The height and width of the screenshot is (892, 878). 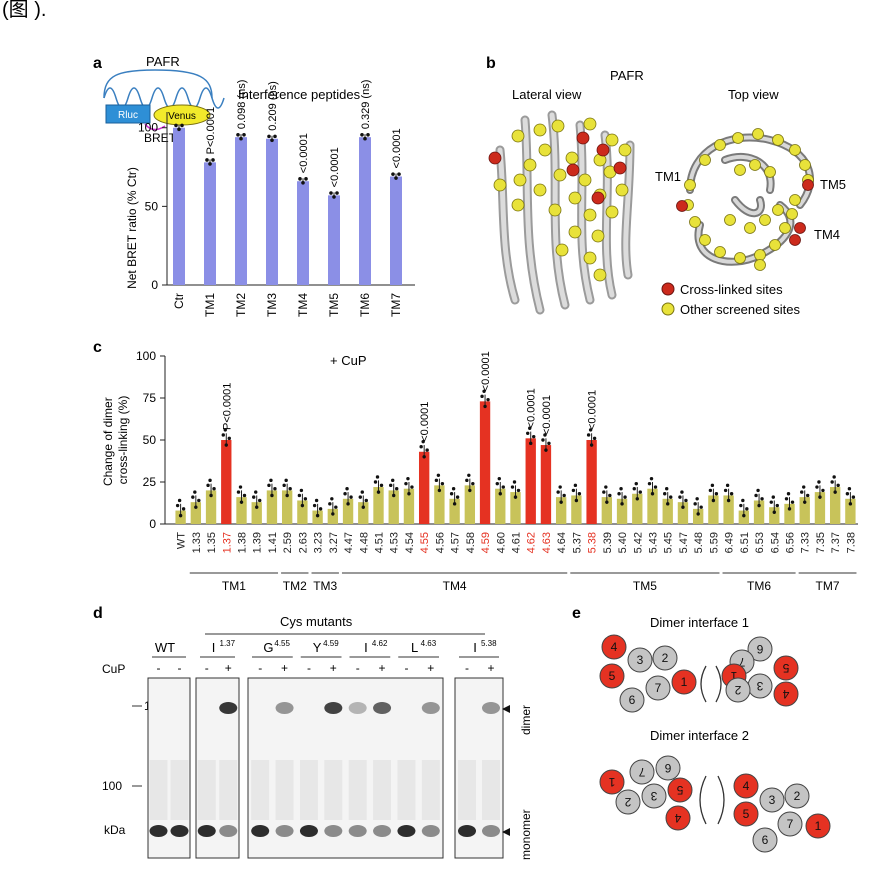 What do you see at coordinates (182, 540) in the screenshot?
I see `panel-c-category-label: WT` at bounding box center [182, 540].